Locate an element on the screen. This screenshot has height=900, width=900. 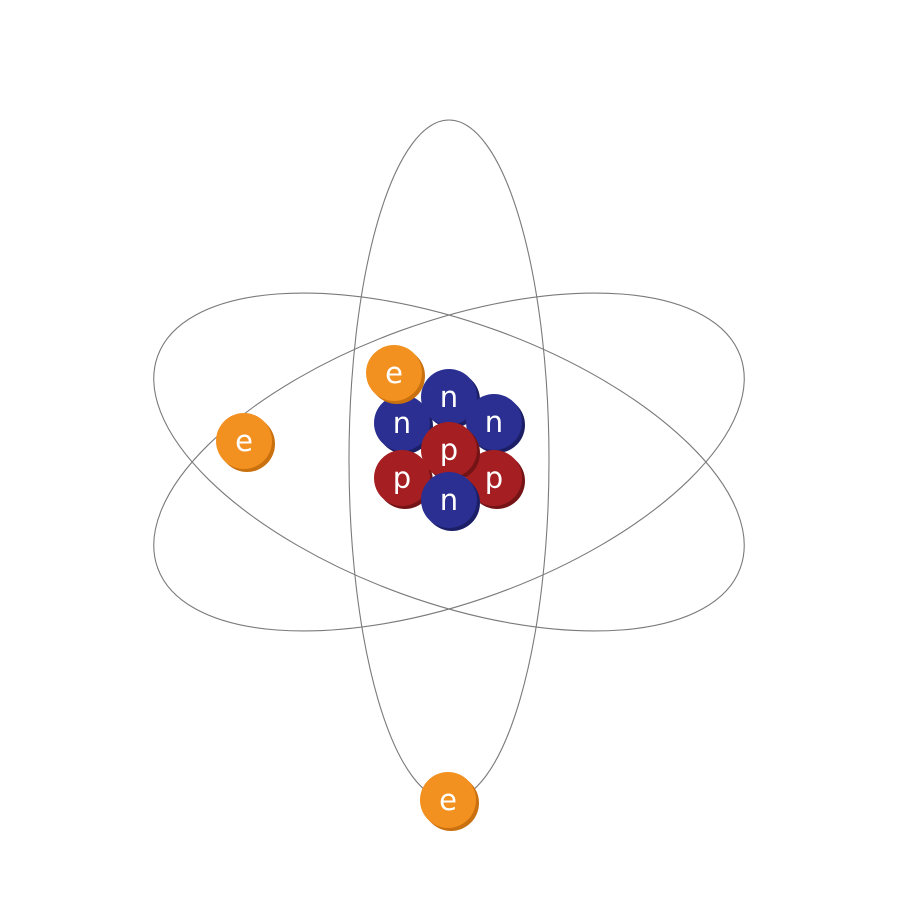
neutron-1-body is located at coordinates (402, 423).